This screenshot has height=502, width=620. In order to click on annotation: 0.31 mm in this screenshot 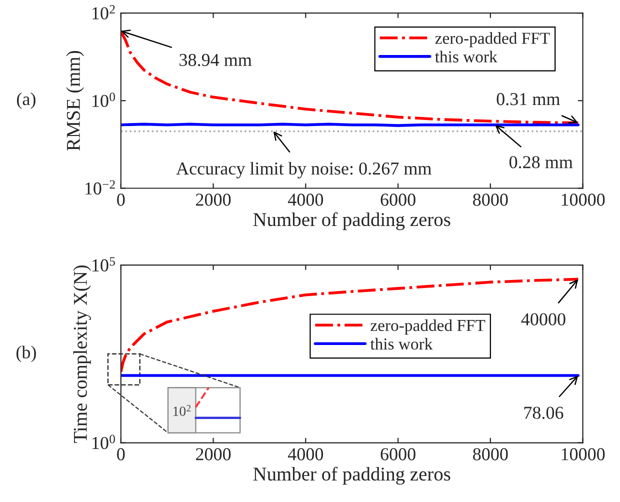, I will do `click(528, 99)`.